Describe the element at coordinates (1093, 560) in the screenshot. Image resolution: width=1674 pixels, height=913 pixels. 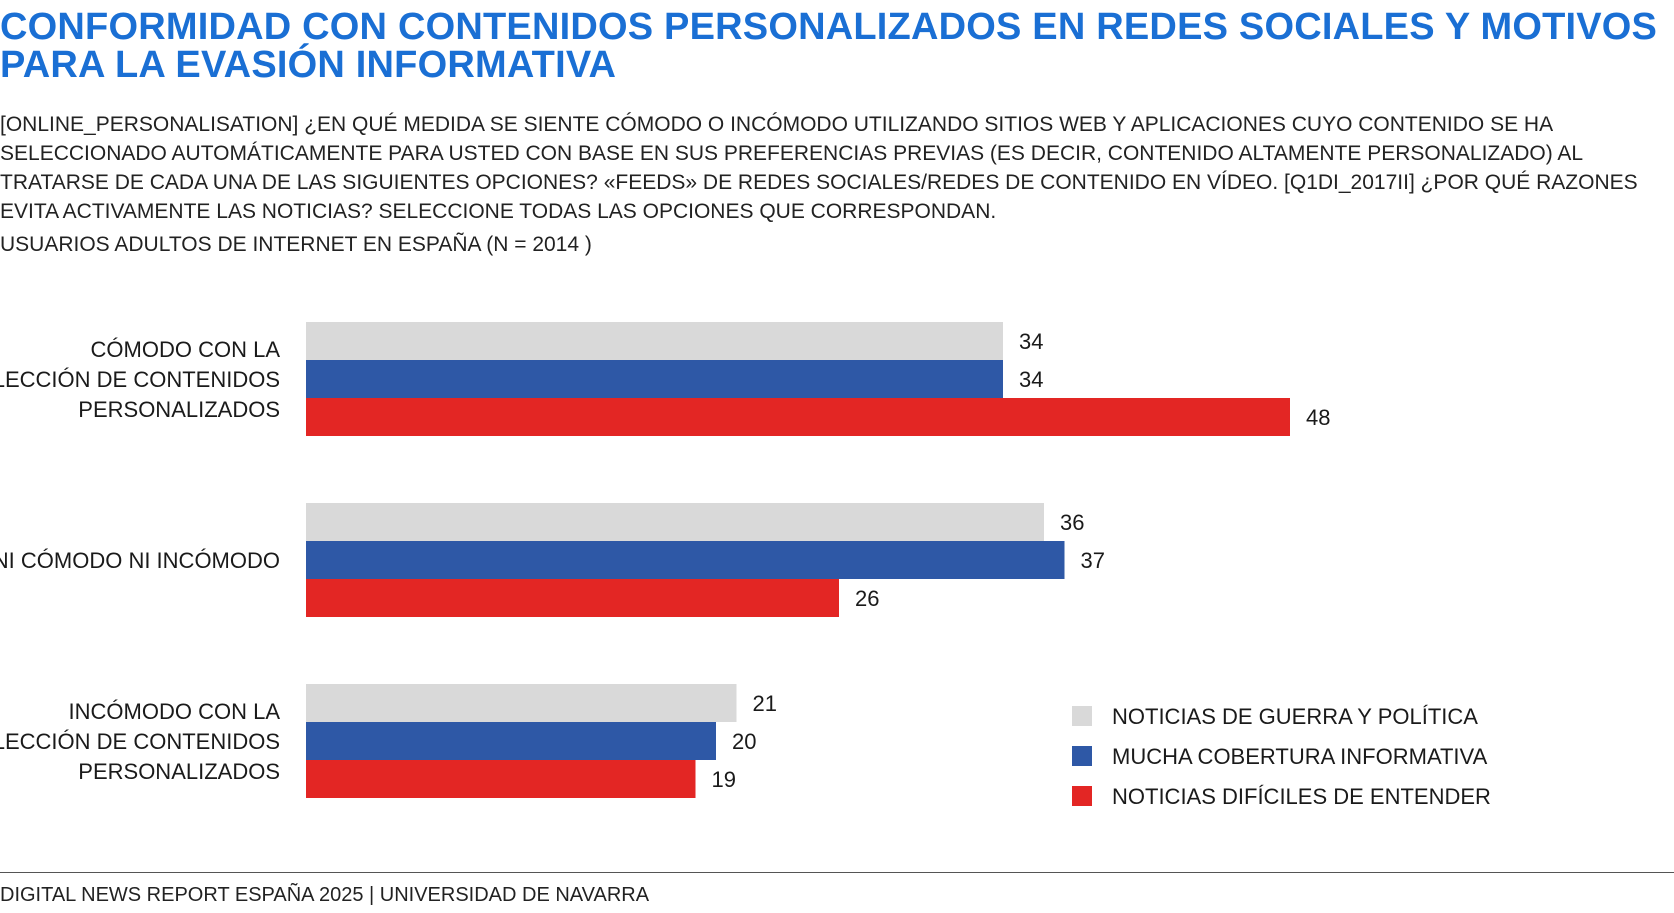
I see `value-label-2-series-2: 37` at that location.